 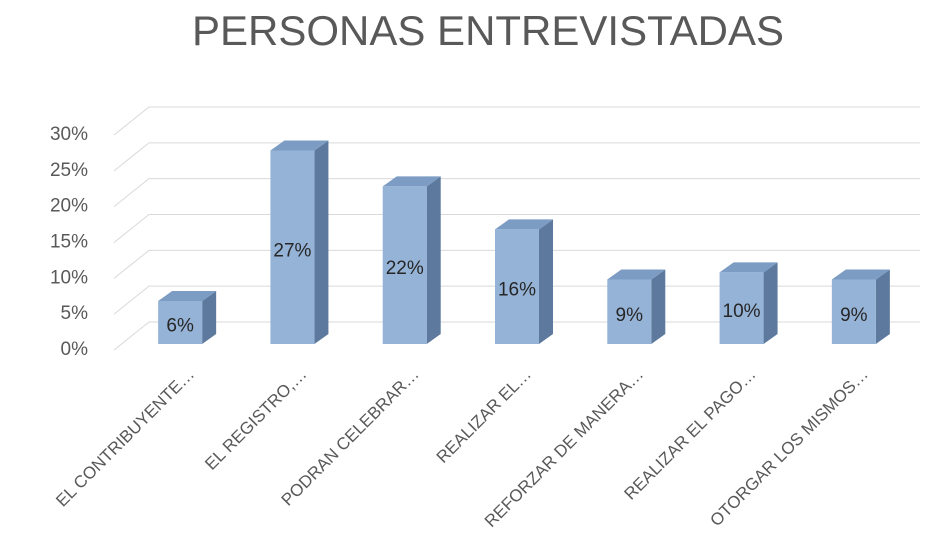 What do you see at coordinates (488, 30) in the screenshot?
I see `chart-title: PERSONAS ENTREVISTADAS` at bounding box center [488, 30].